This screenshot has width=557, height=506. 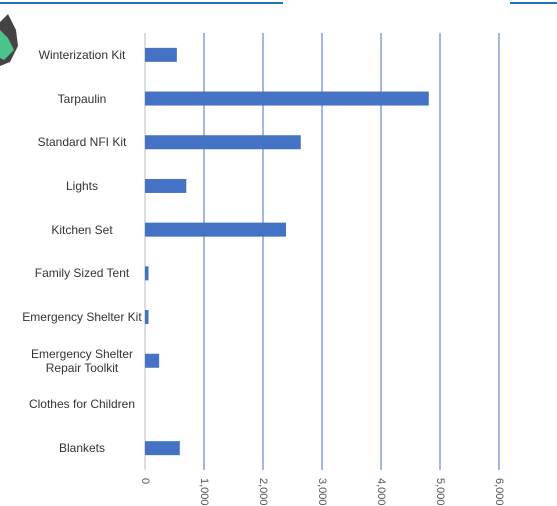 What do you see at coordinates (381, 492) in the screenshot?
I see `x-tick-label: 4,000` at bounding box center [381, 492].